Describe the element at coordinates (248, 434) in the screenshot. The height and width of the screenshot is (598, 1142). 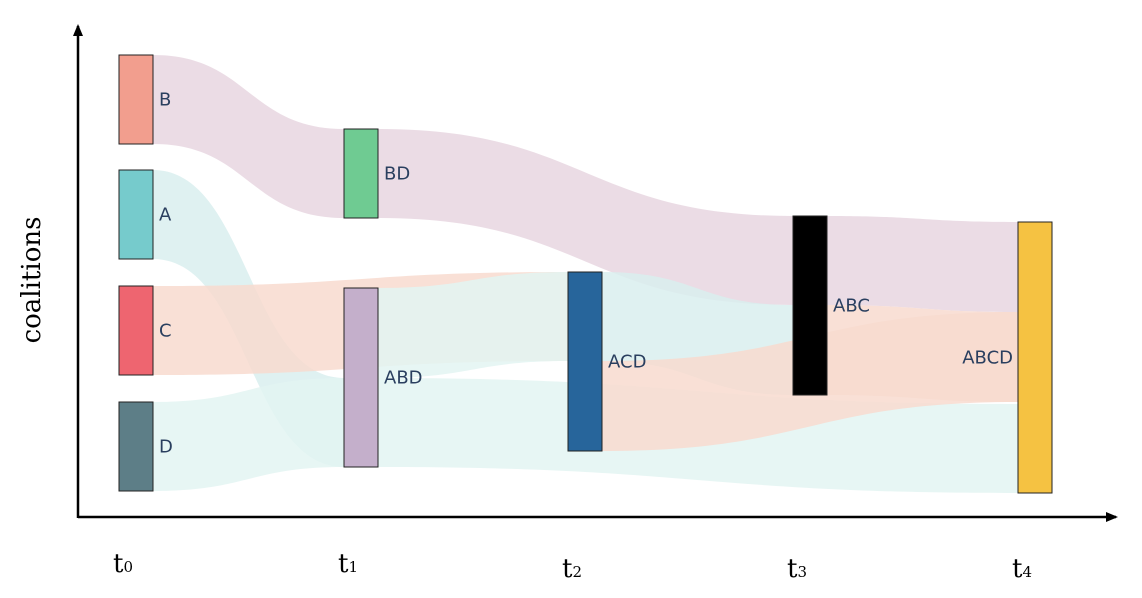
I see `link-d-to-abd` at that location.